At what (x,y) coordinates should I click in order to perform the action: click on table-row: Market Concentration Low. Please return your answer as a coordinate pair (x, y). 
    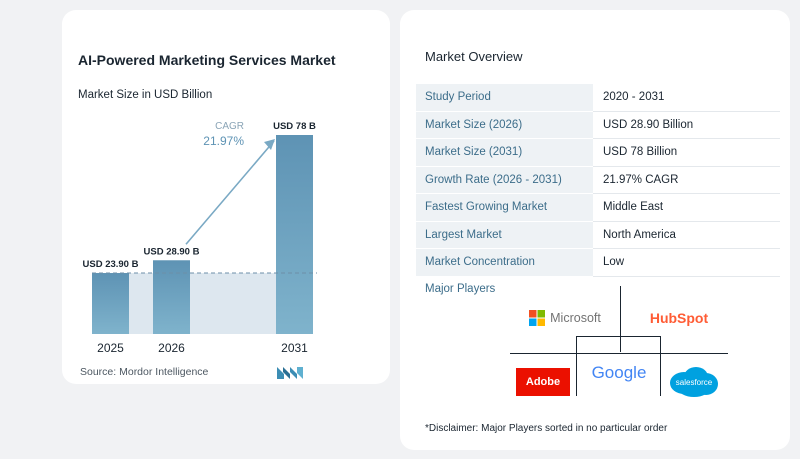
    Looking at the image, I should click on (598, 262).